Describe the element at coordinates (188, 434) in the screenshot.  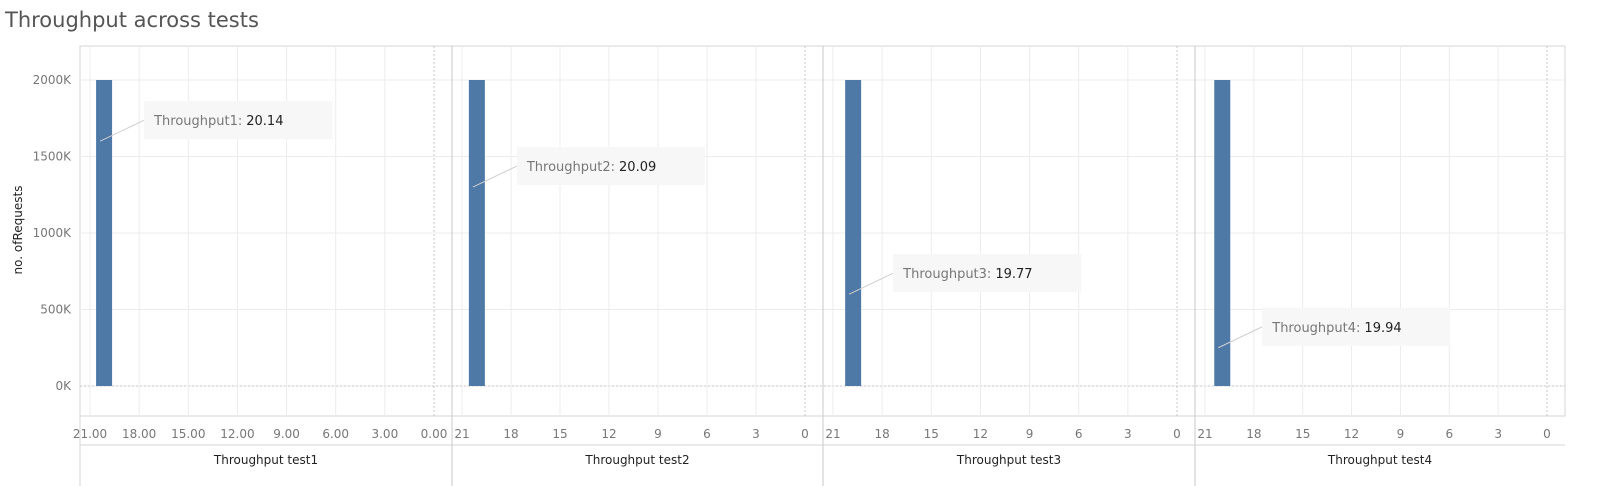
I see `x-tick-label: 15.00` at that location.